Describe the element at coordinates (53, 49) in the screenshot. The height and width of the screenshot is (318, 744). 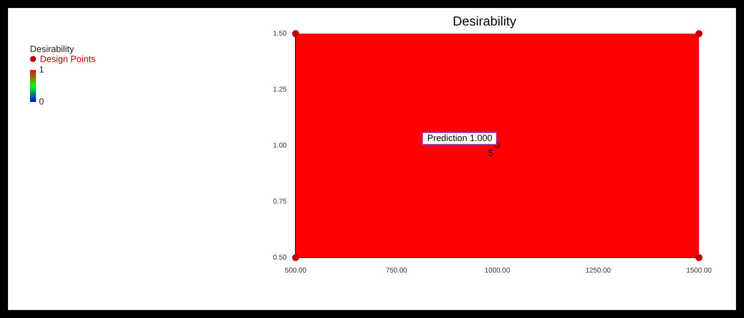
I see `color-bar-title: Desirability` at that location.